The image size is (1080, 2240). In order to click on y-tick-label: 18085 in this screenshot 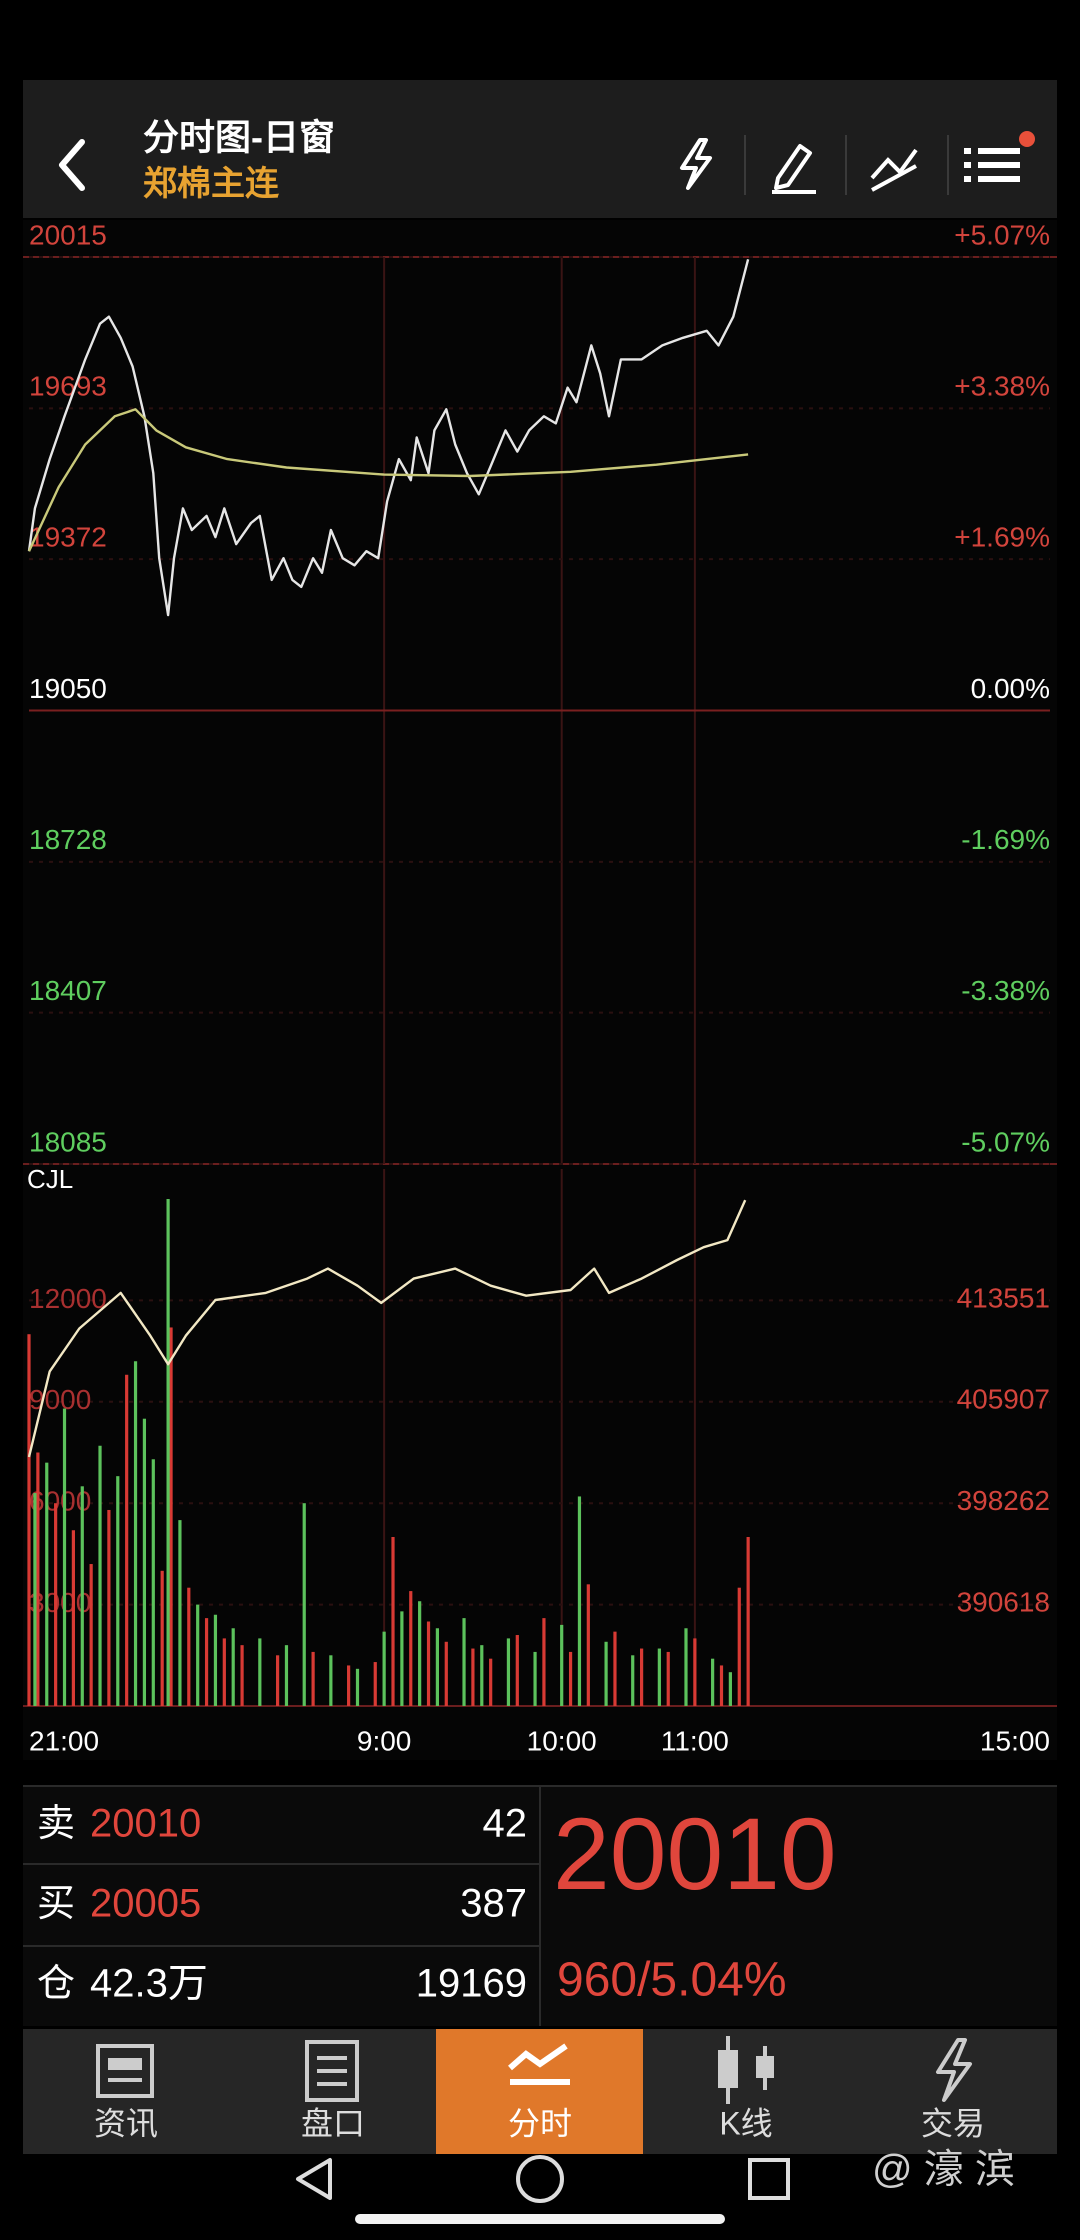, I will do `click(68, 1141)`.